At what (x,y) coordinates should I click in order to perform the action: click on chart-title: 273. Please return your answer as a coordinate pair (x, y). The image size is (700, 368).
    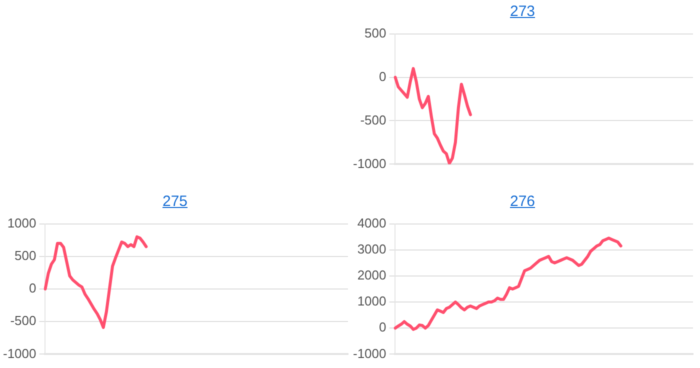
    Looking at the image, I should click on (523, 11).